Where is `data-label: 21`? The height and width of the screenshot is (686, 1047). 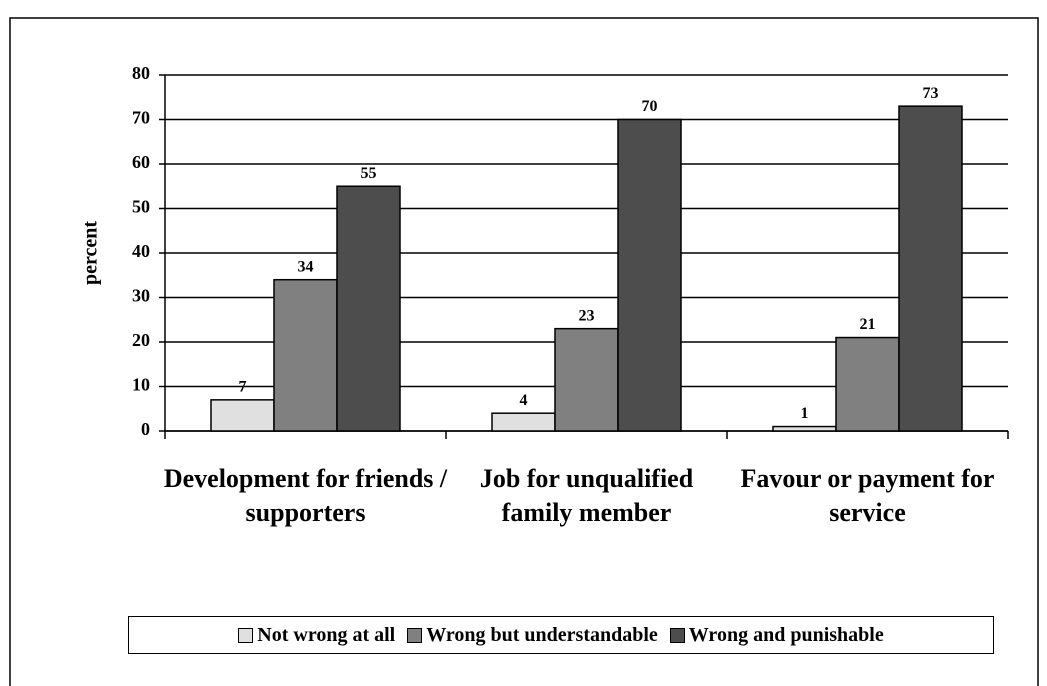 data-label: 21 is located at coordinates (868, 324).